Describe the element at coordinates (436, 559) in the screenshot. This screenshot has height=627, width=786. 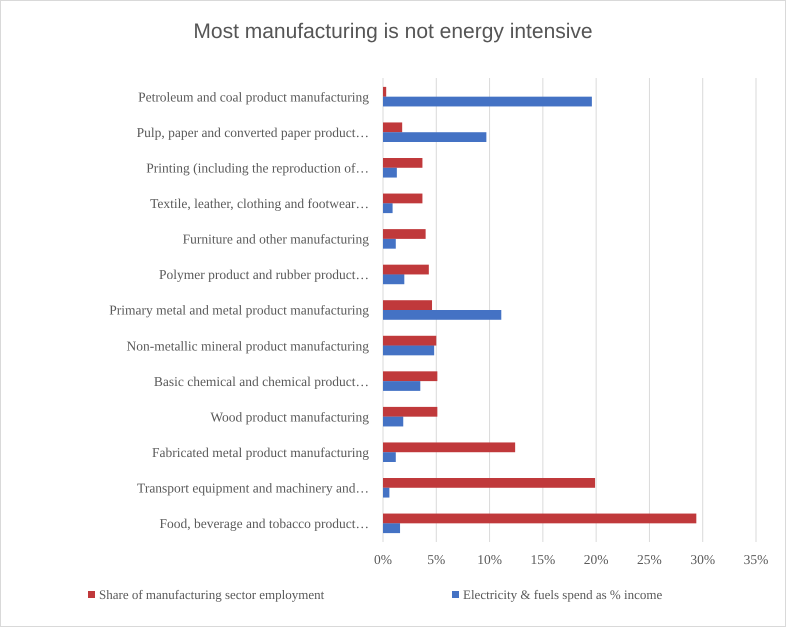
I see `x-tick-label: 5%` at that location.